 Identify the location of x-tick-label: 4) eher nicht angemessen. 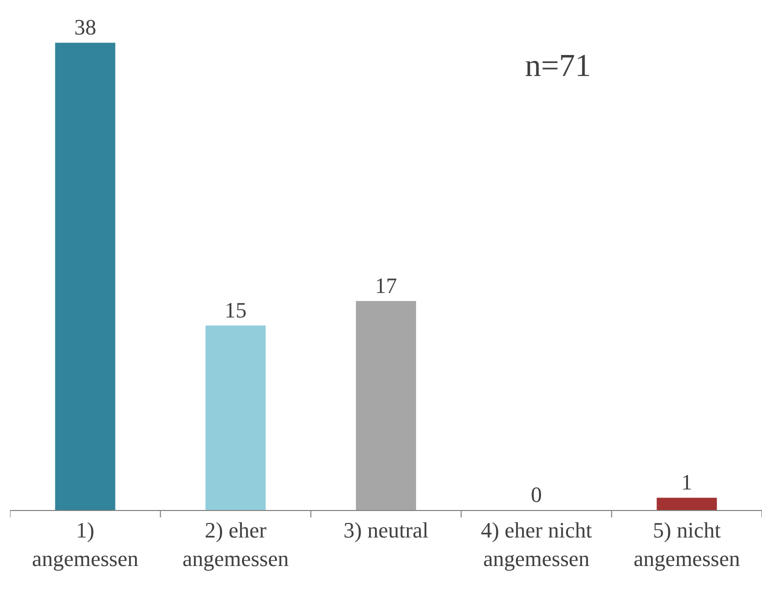
(536, 544).